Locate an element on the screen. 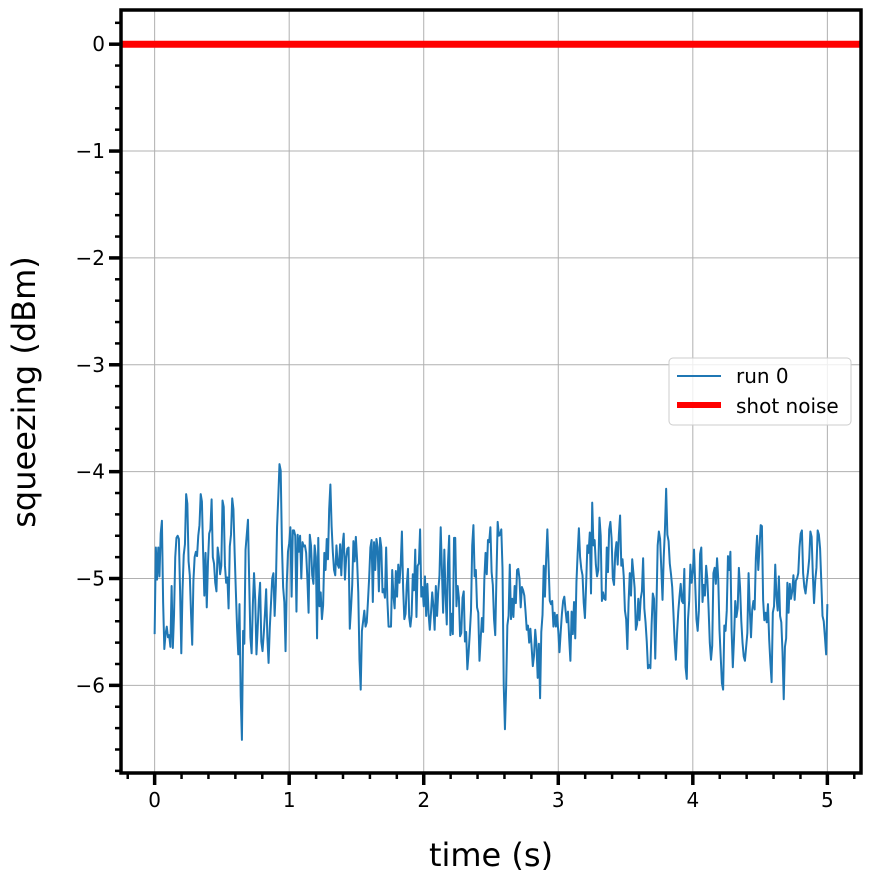 The image size is (871, 882). legend-box is located at coordinates (760, 391).